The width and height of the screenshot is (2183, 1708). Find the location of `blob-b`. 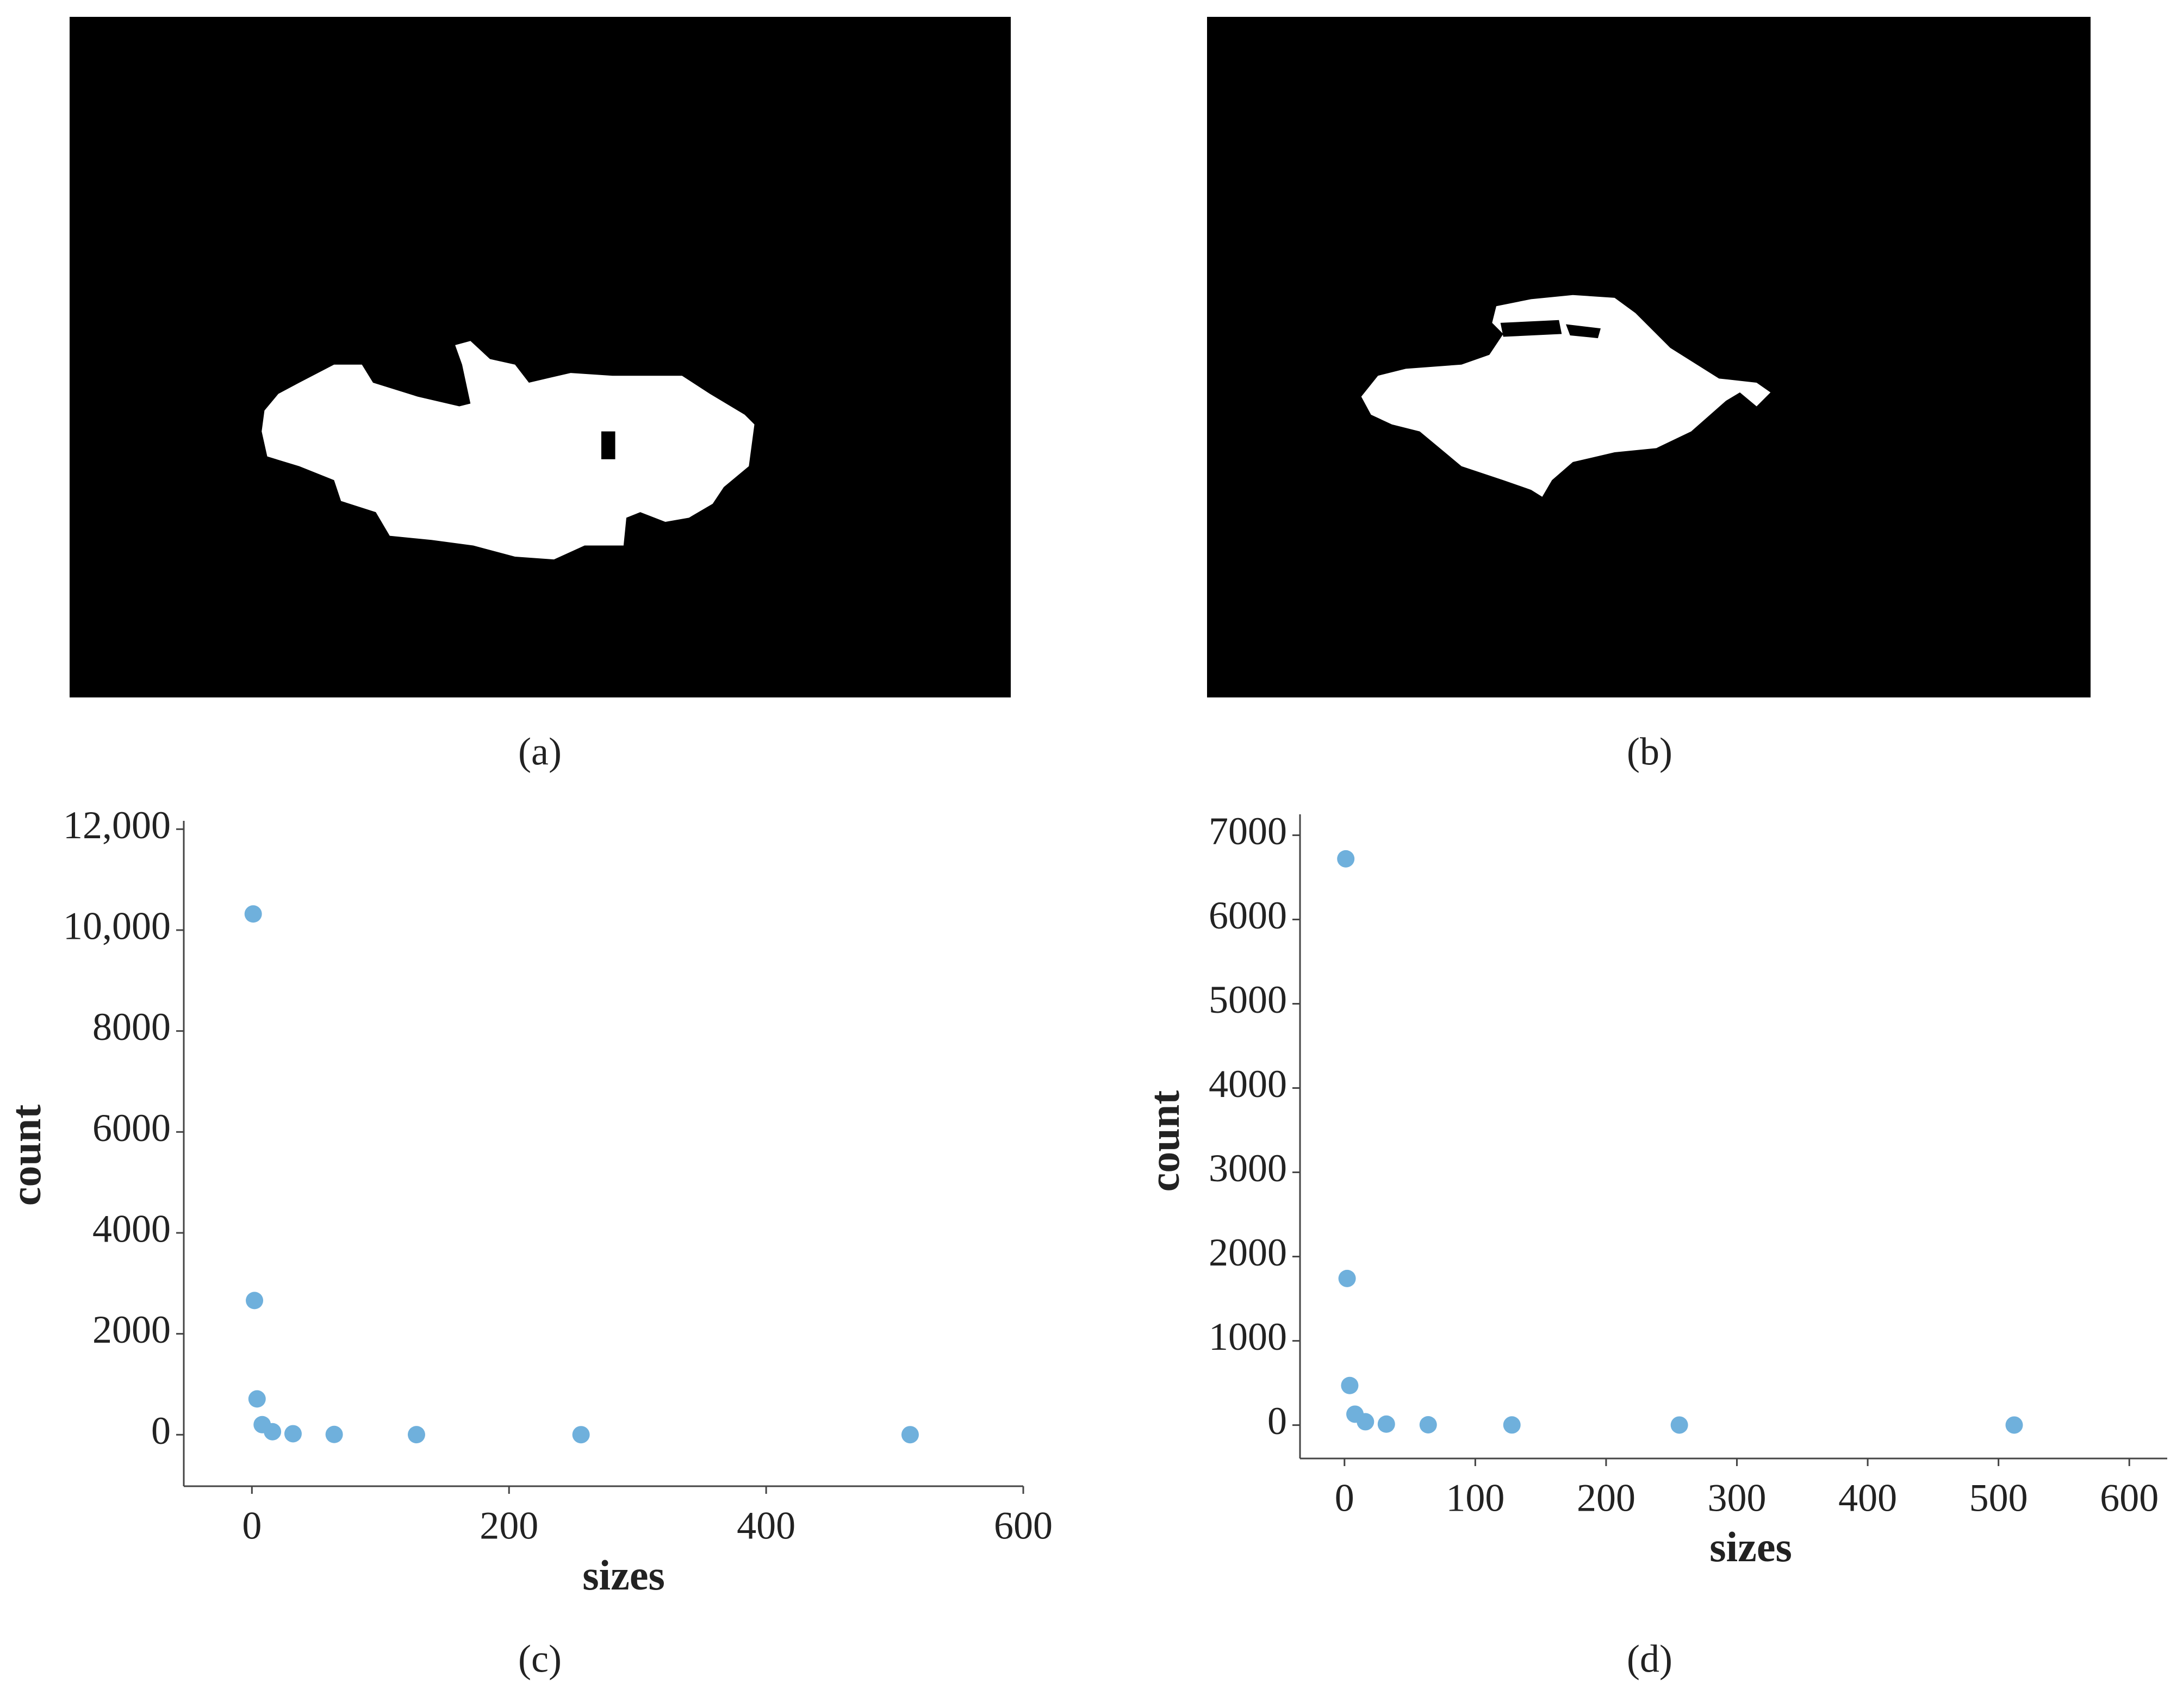

blob-b is located at coordinates (1566, 396).